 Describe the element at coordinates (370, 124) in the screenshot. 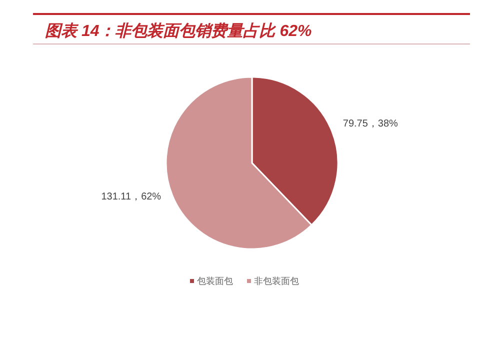

I see `data-label: 79.75，38%` at that location.